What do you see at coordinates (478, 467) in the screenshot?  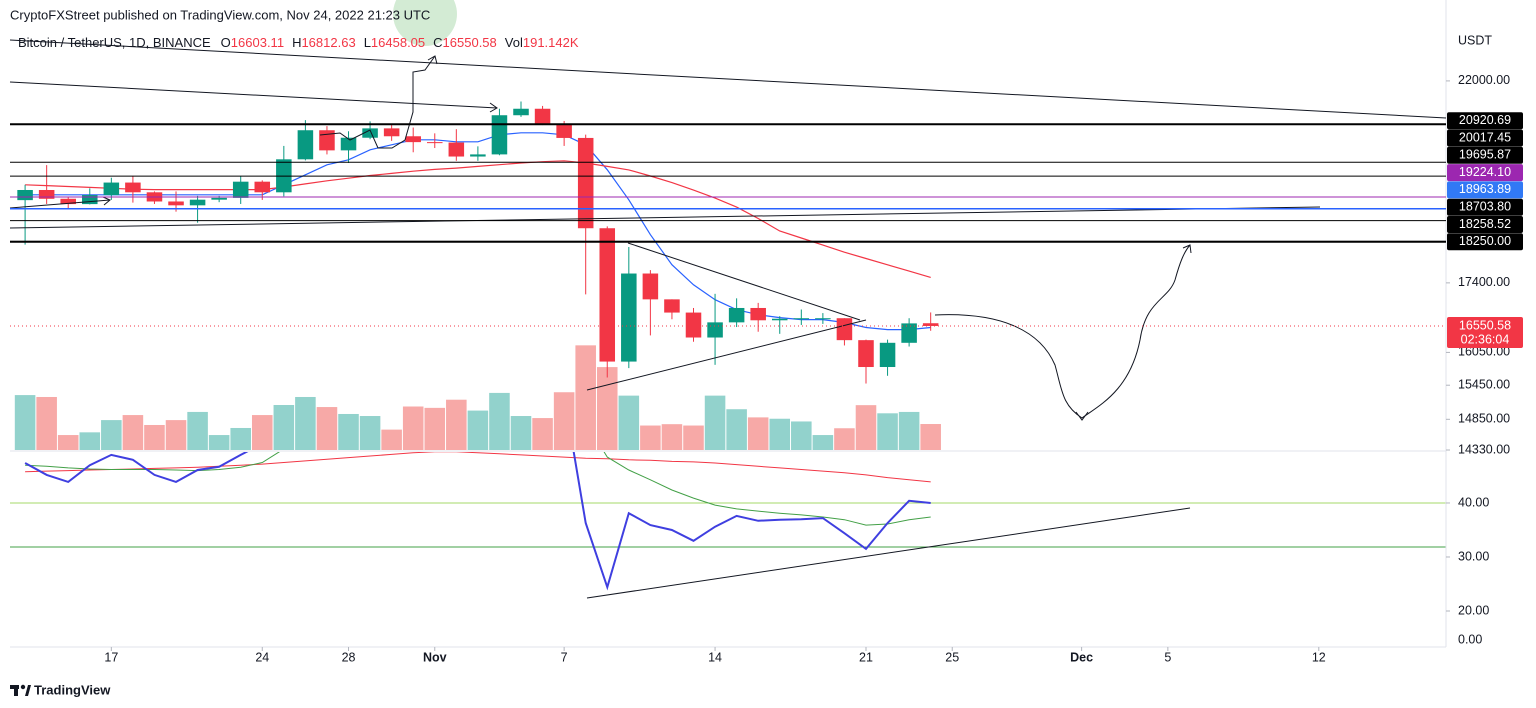 I see `rsi-line` at bounding box center [478, 467].